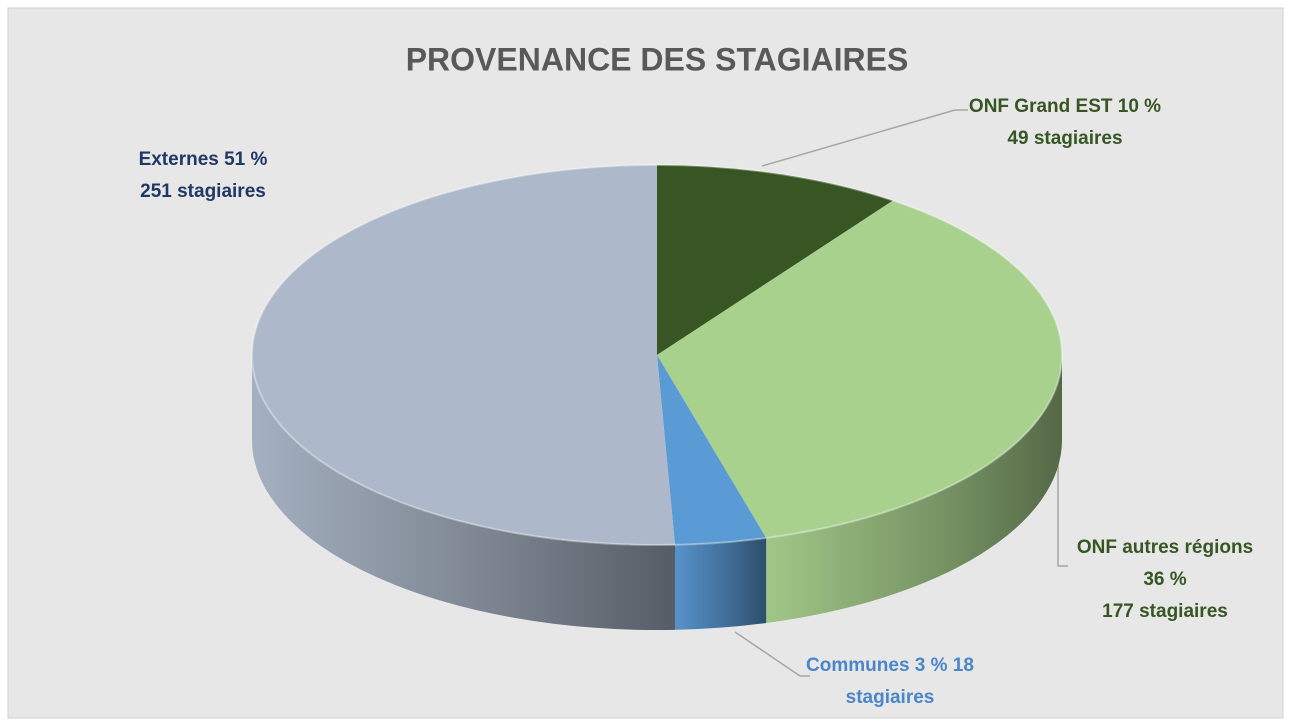 Image resolution: width=1291 pixels, height=726 pixels. What do you see at coordinates (1165, 547) in the screenshot?
I see `data-label: ONF autres régions` at bounding box center [1165, 547].